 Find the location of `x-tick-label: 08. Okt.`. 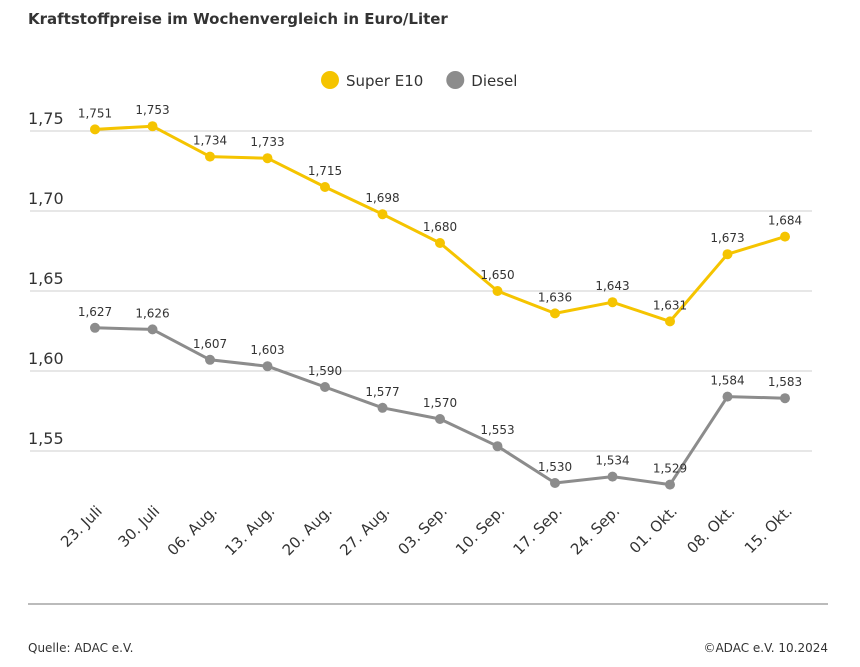

x-tick-label: 08. Okt. is located at coordinates (710, 529).